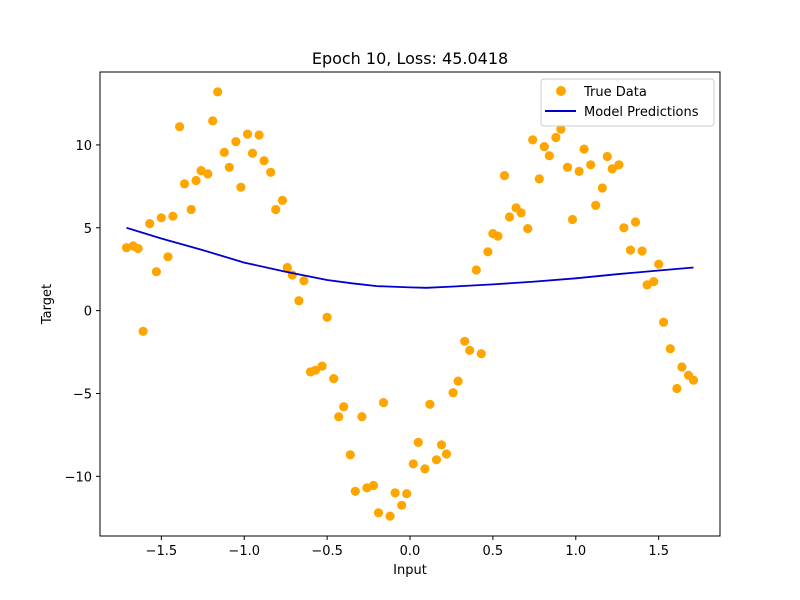 The width and height of the screenshot is (800, 600). I want to click on y-tick-label: 0, so click(88, 312).